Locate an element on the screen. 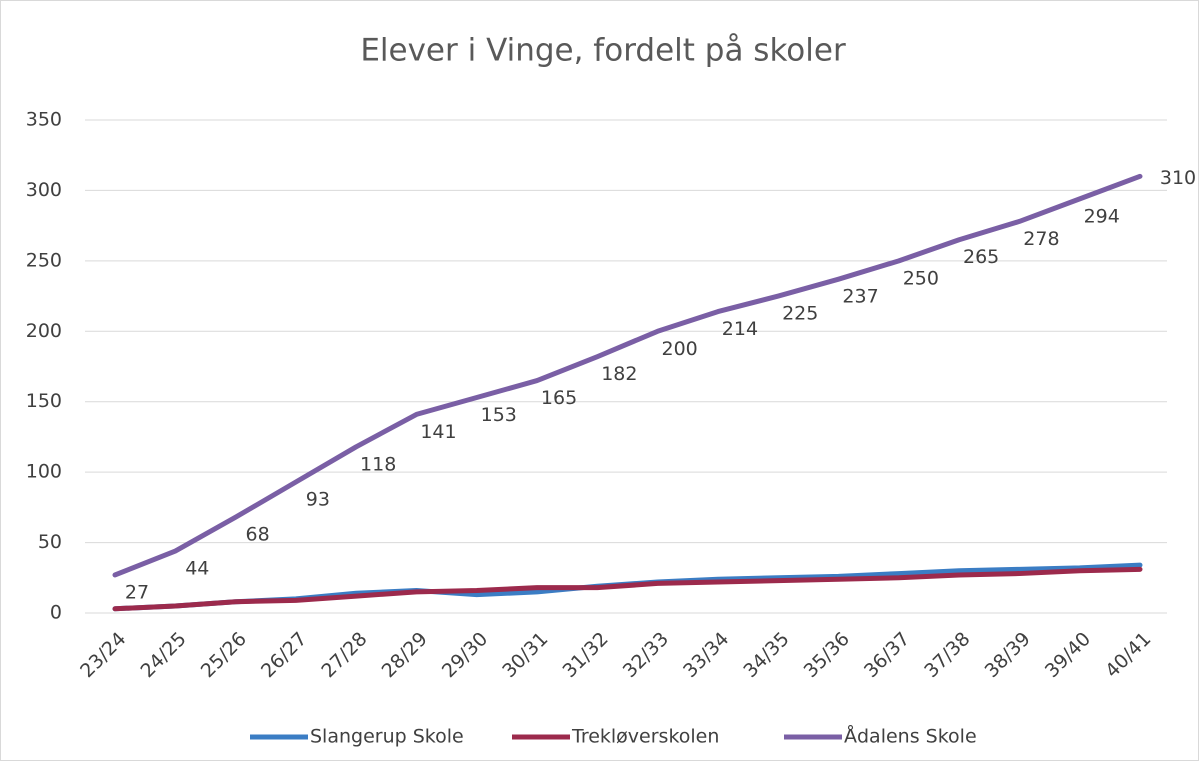 This screenshot has height=765, width=1199. data-label: 118 is located at coordinates (378, 464).